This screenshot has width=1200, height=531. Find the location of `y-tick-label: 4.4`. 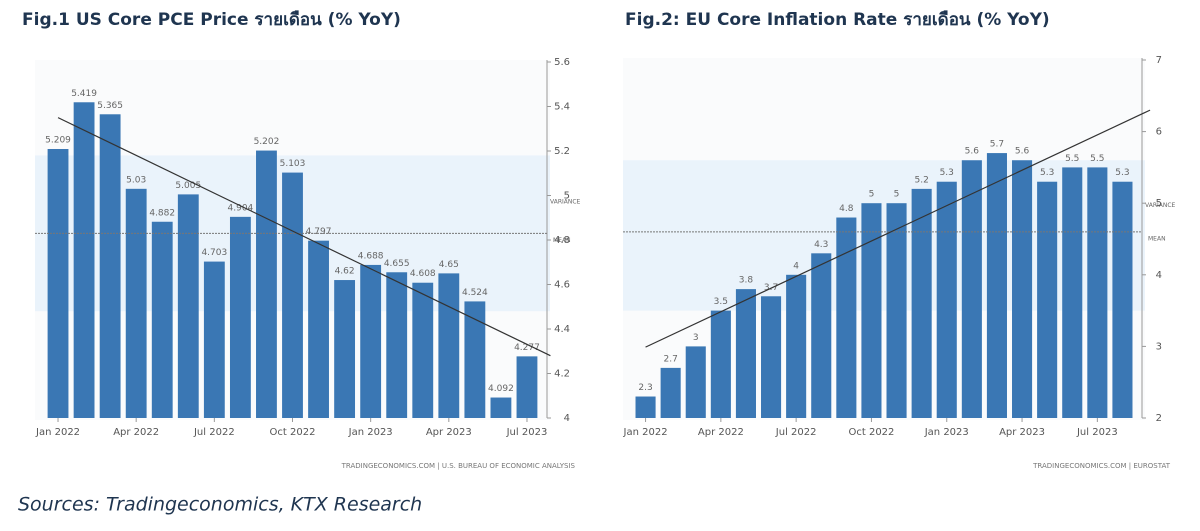

y-tick-label: 4.4 is located at coordinates (562, 329).